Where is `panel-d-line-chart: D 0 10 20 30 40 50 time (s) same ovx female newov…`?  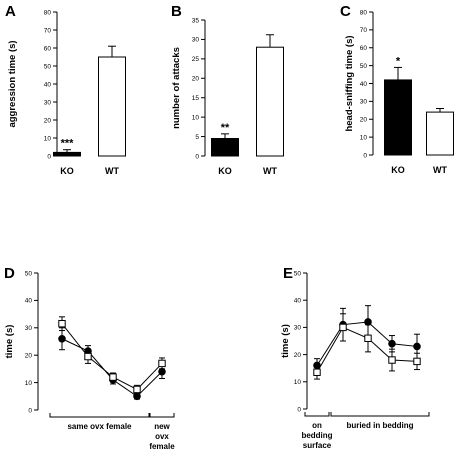
panel-d-line-chart: D 0 10 20 30 40 50 time (s) same ovx female newov… is located at coordinates (89, 357).